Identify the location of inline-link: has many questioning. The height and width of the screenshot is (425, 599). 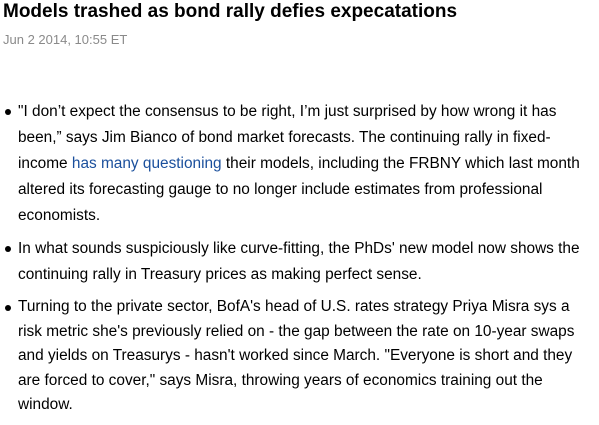
(146, 163).